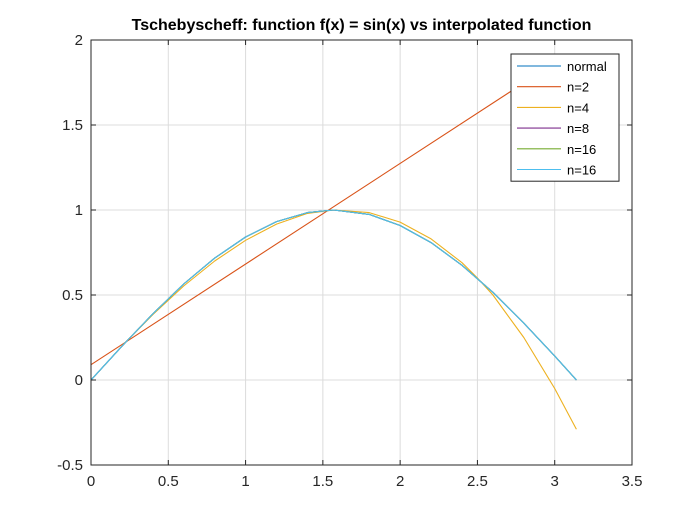 The image size is (700, 525). I want to click on legend-label: n=2, so click(578, 87).